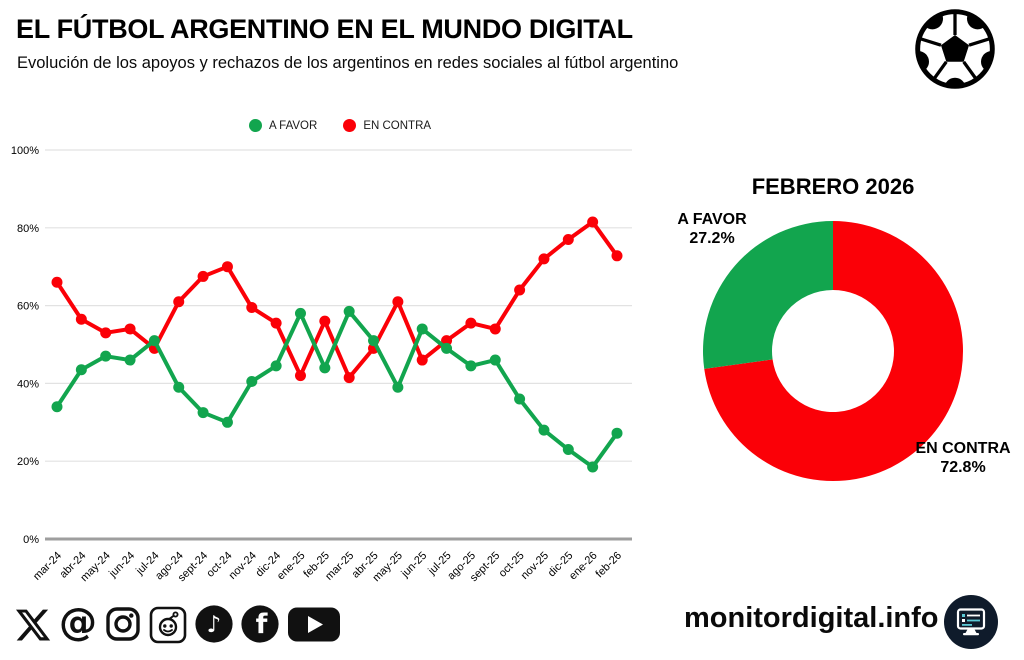 The width and height of the screenshot is (1024, 660). Describe the element at coordinates (963, 468) in the screenshot. I see `donut-label-en-contra-value: 72.8%` at that location.